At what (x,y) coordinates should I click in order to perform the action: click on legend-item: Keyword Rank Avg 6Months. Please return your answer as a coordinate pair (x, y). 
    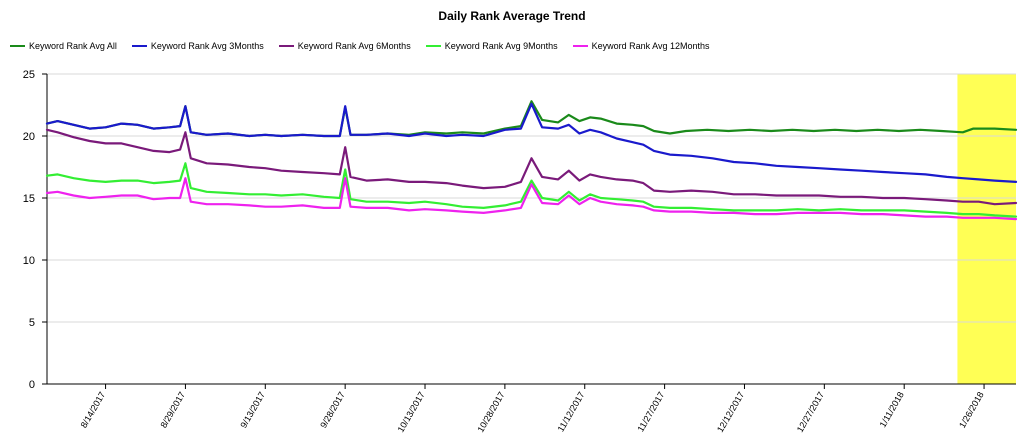
    Looking at the image, I should click on (344, 46).